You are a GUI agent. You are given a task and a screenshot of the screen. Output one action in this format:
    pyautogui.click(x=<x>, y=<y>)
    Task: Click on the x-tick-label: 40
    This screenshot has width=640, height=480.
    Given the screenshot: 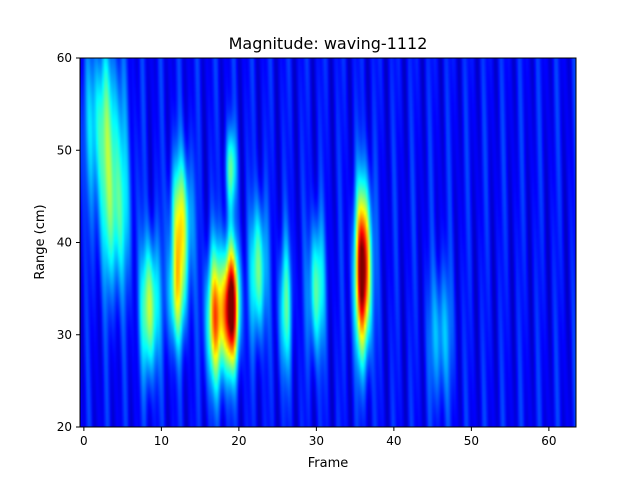 What is the action you would take?
    pyautogui.click(x=393, y=441)
    